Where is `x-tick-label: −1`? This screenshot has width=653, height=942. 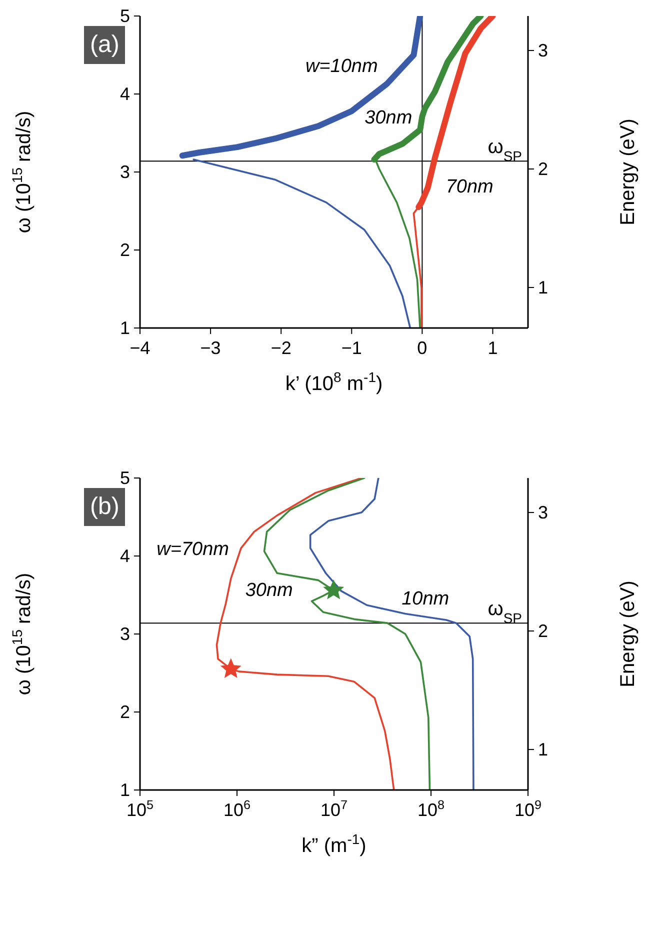 x-tick-label: −1 is located at coordinates (351, 348).